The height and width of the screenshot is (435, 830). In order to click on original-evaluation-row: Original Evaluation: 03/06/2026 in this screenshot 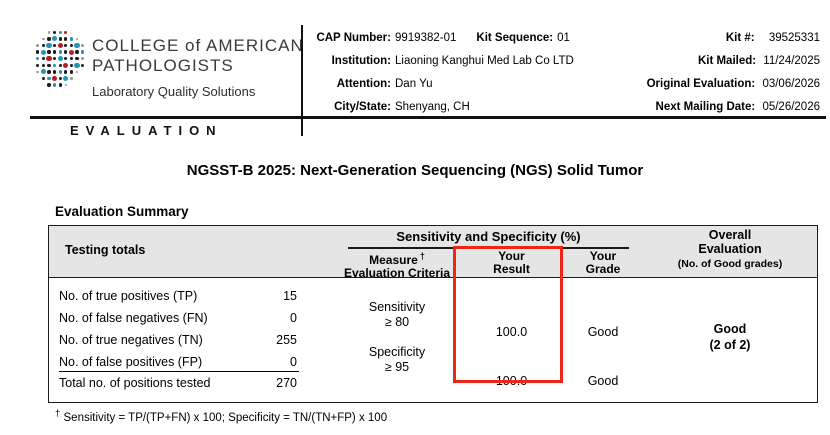, I will do `click(733, 84)`.